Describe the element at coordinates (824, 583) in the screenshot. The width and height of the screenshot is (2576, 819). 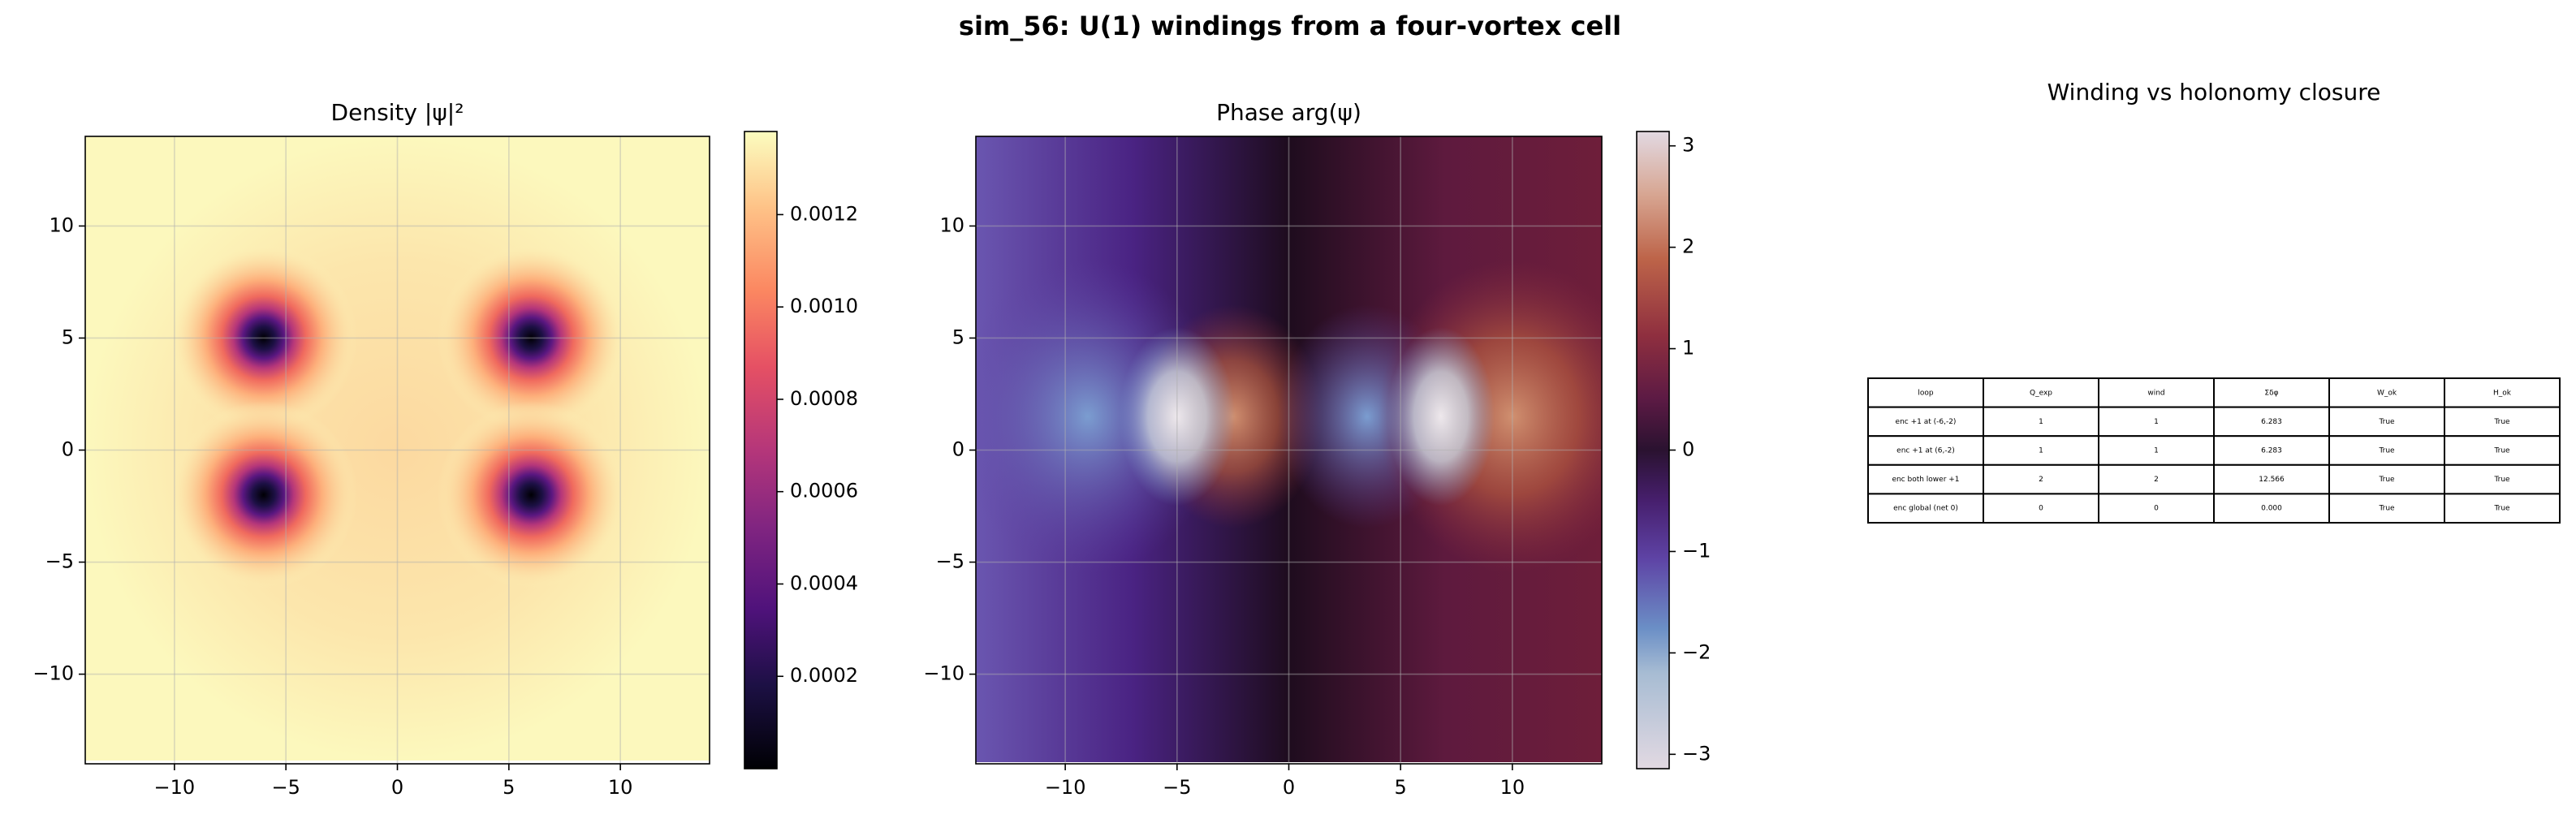
I see `colorbar-tick-label: 0.0004` at that location.